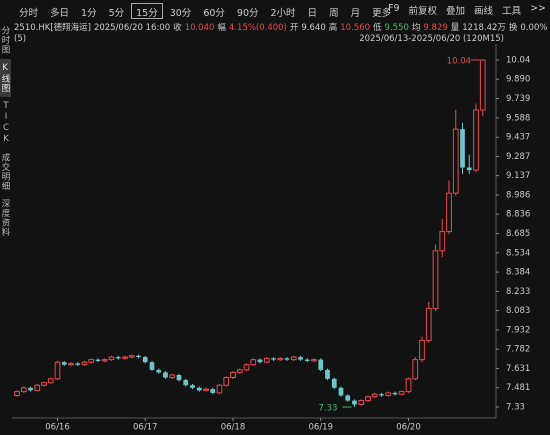  Describe the element at coordinates (456, 11) in the screenshot. I see `tool-button: 叠加` at that location.